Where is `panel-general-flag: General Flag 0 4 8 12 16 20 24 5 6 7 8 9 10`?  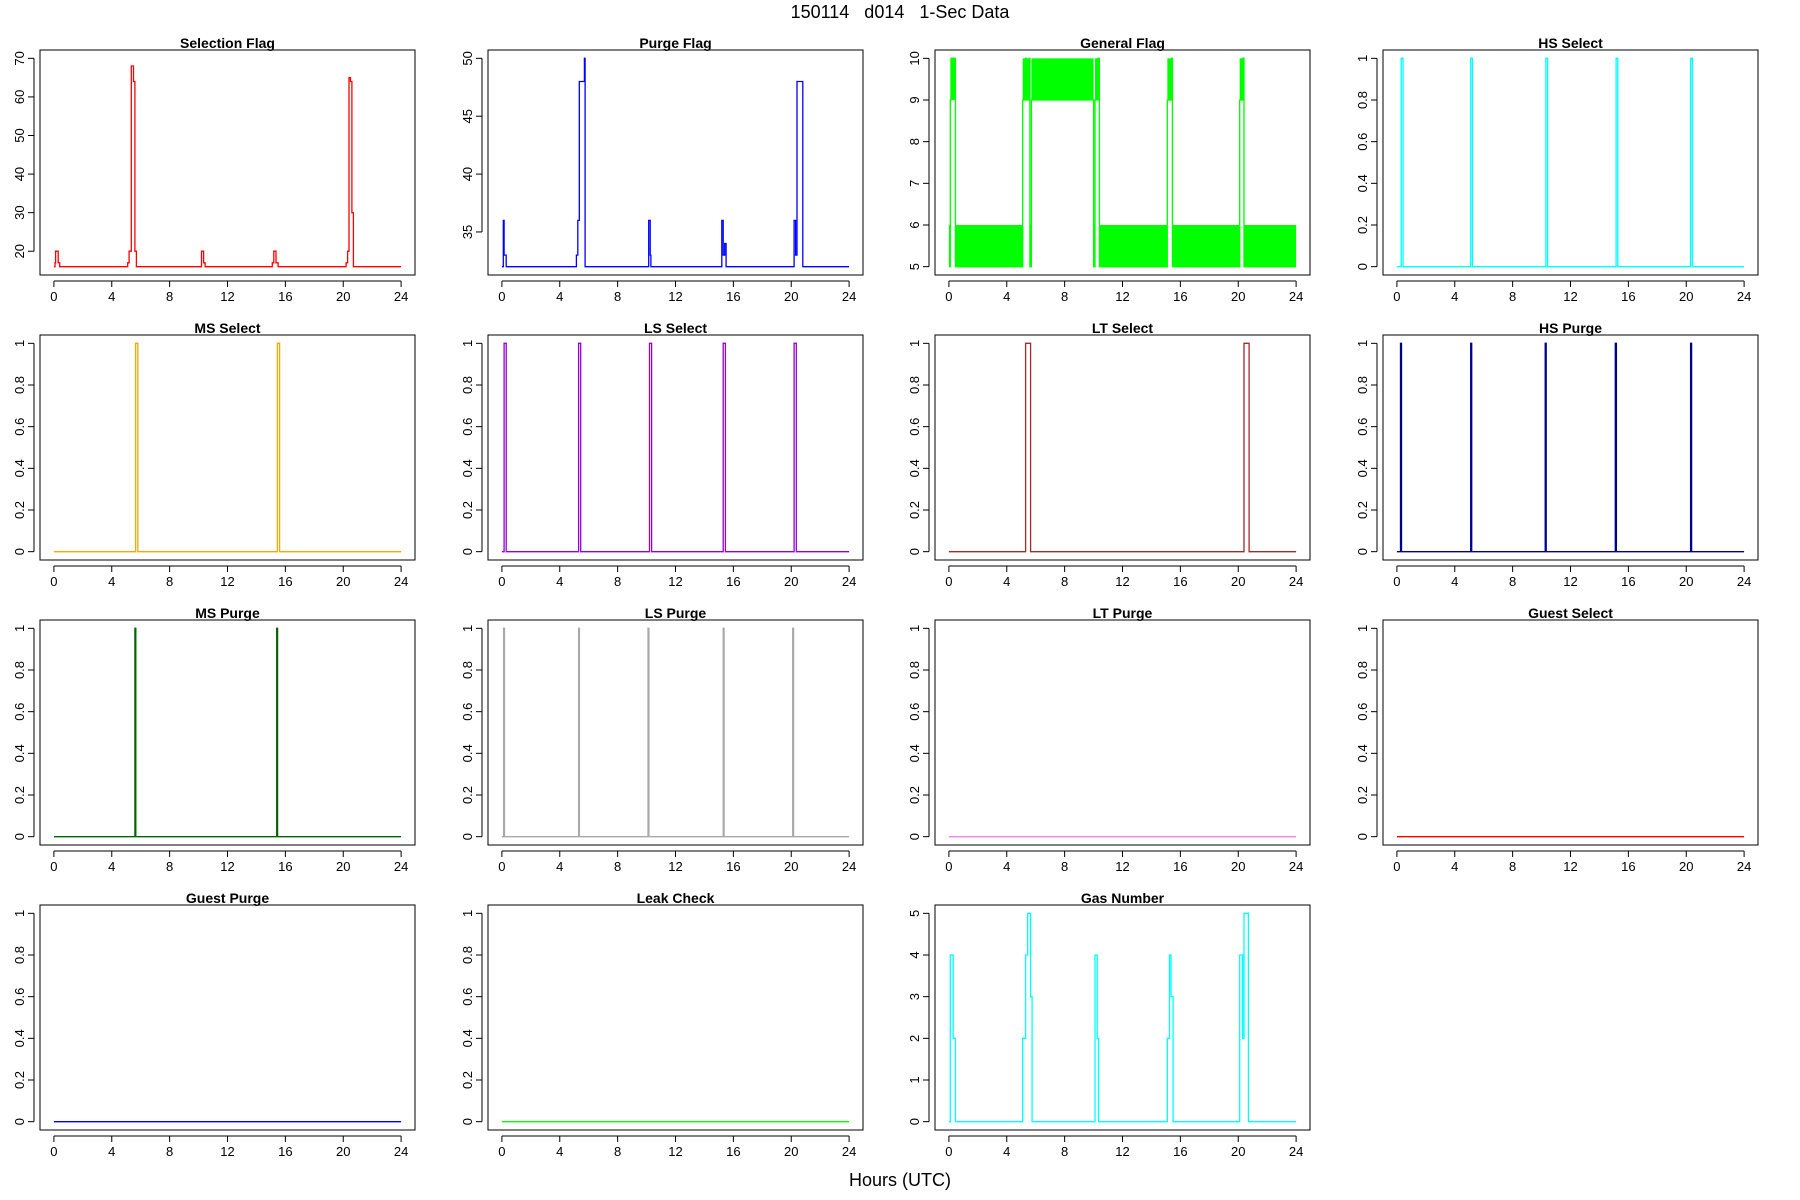
panel-general-flag: General Flag 0 4 8 12 16 20 24 5 6 7 8 9 10 is located at coordinates (1109, 169).